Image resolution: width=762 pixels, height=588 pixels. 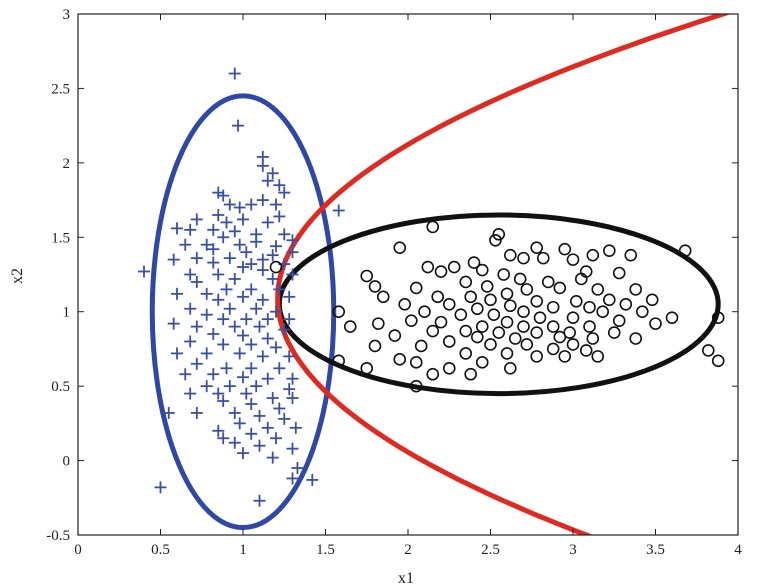 I want to click on x-tick-label: 0.5, so click(x=160, y=550).